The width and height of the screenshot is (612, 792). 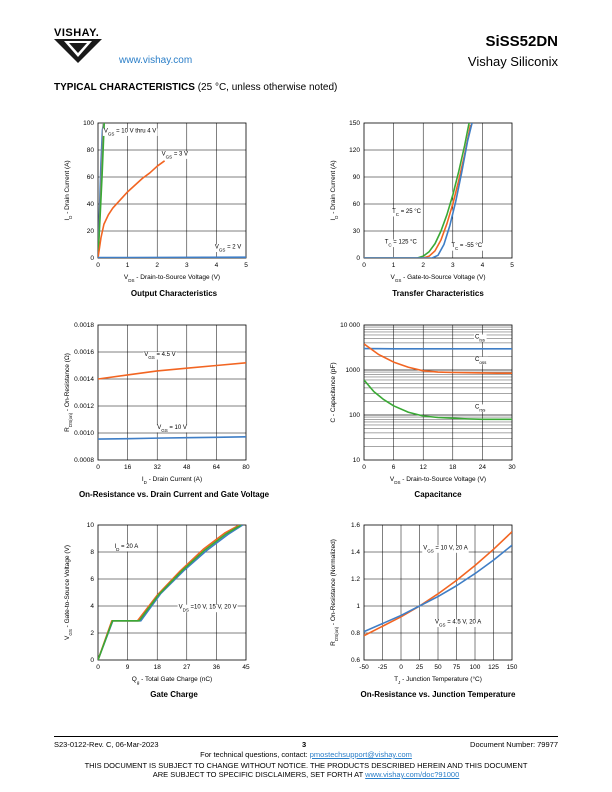 I want to click on x-tick-label: 5, so click(x=512, y=265).